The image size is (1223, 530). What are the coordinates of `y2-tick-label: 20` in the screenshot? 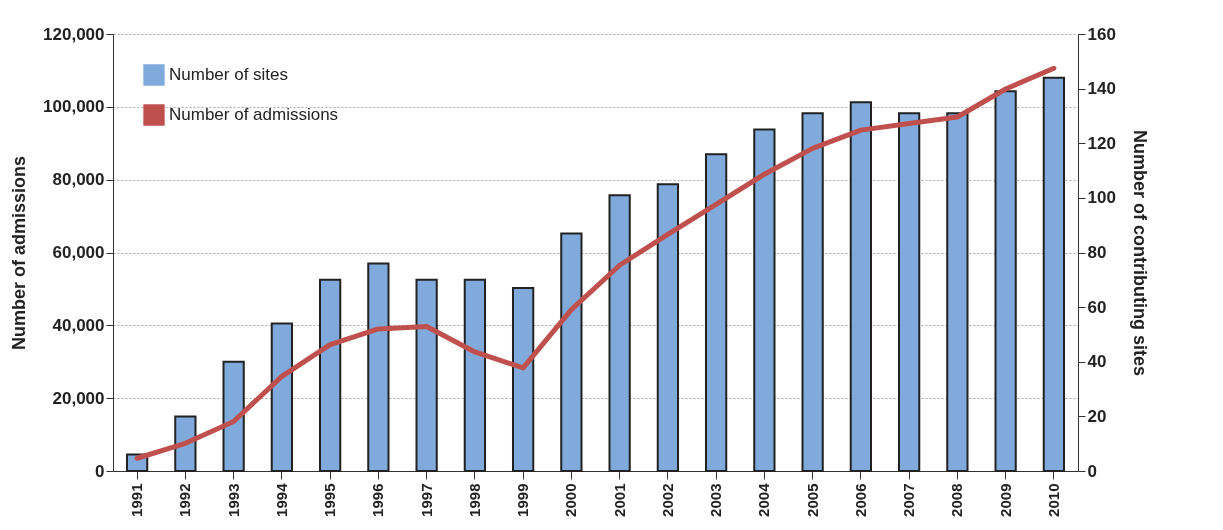 It's located at (1097, 416).